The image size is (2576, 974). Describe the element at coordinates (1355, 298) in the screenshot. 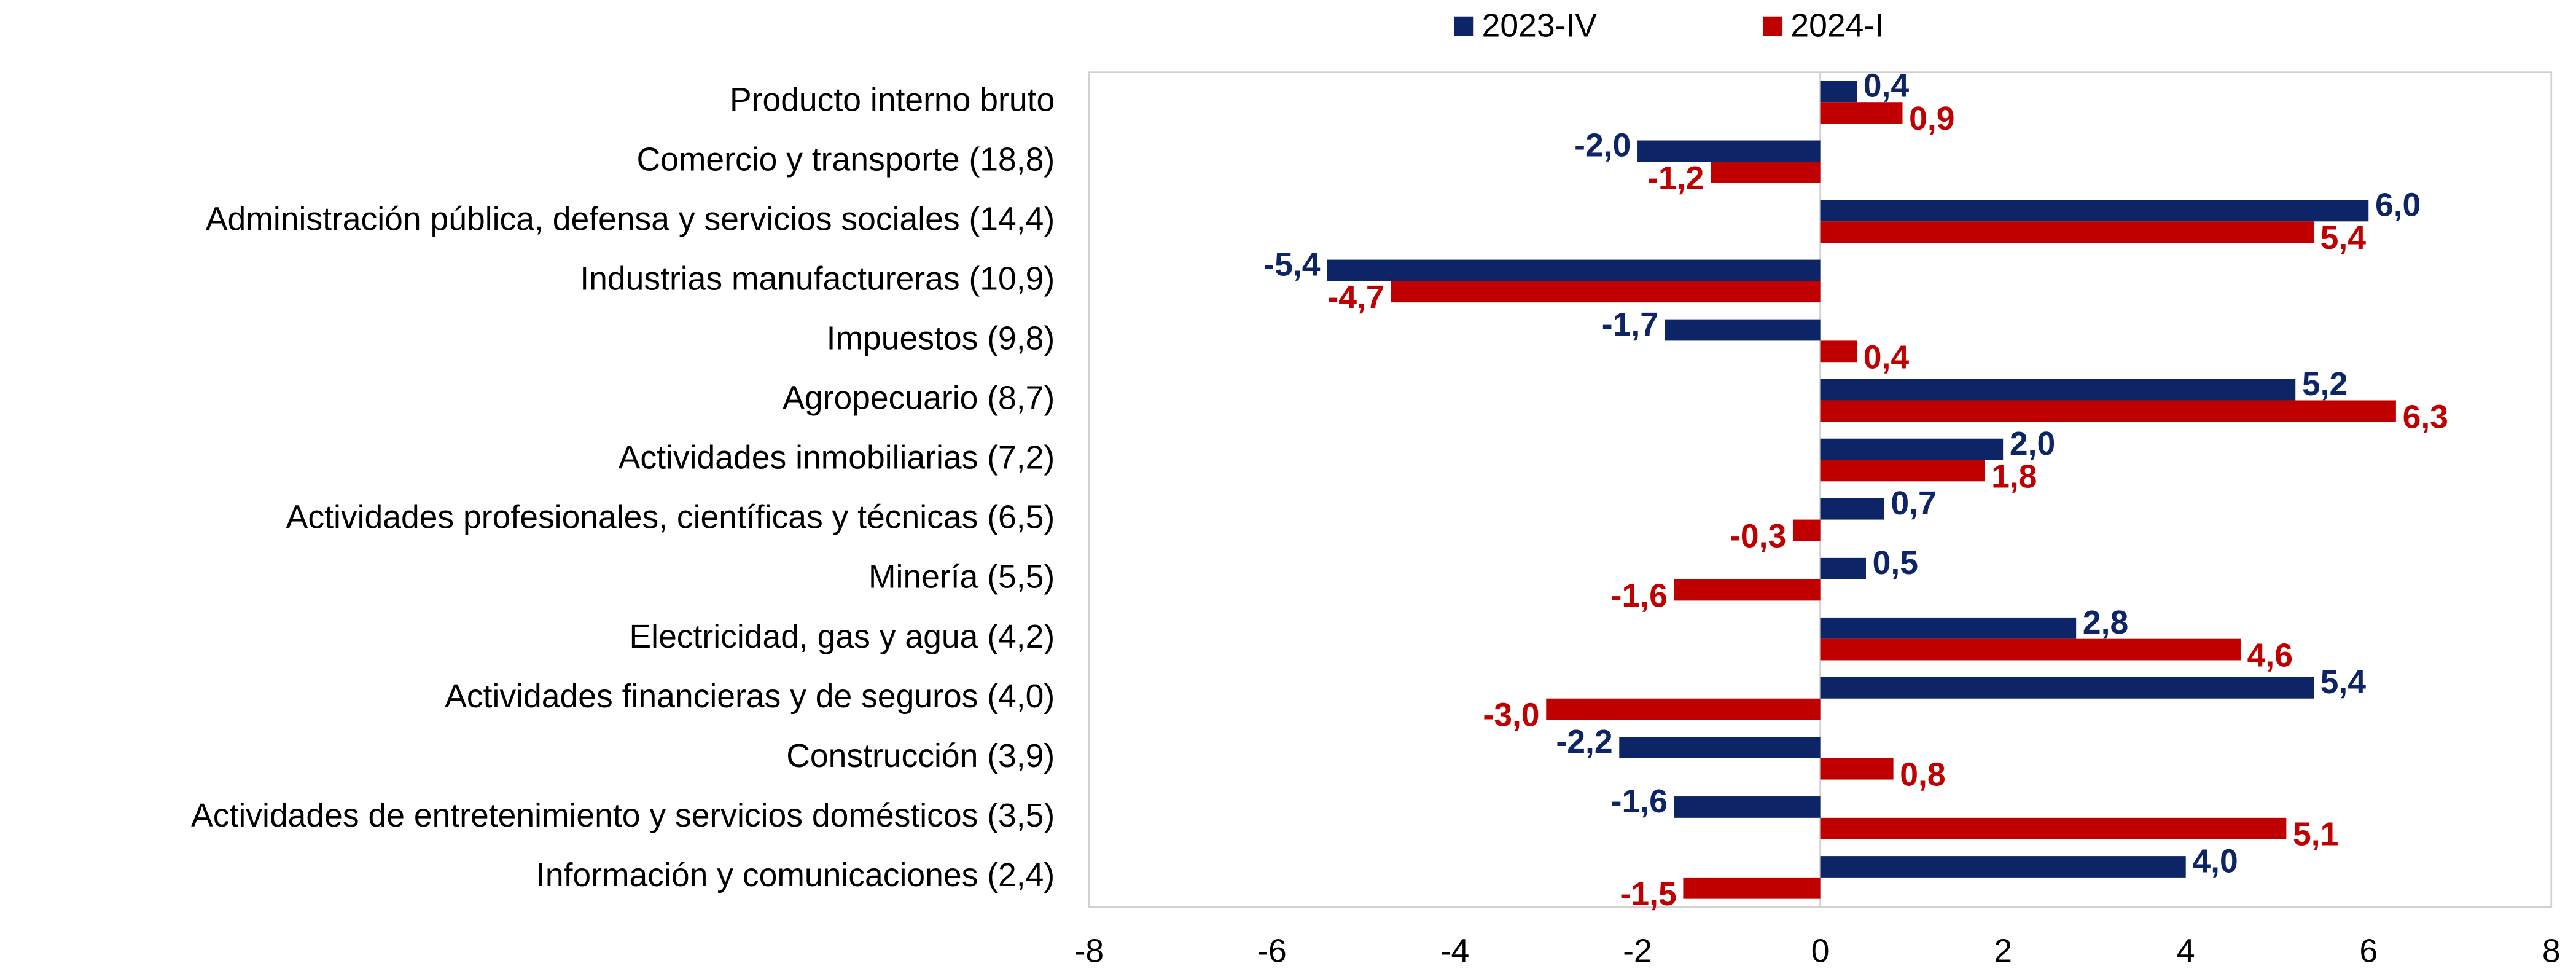

I see `value-label: -4,7` at that location.